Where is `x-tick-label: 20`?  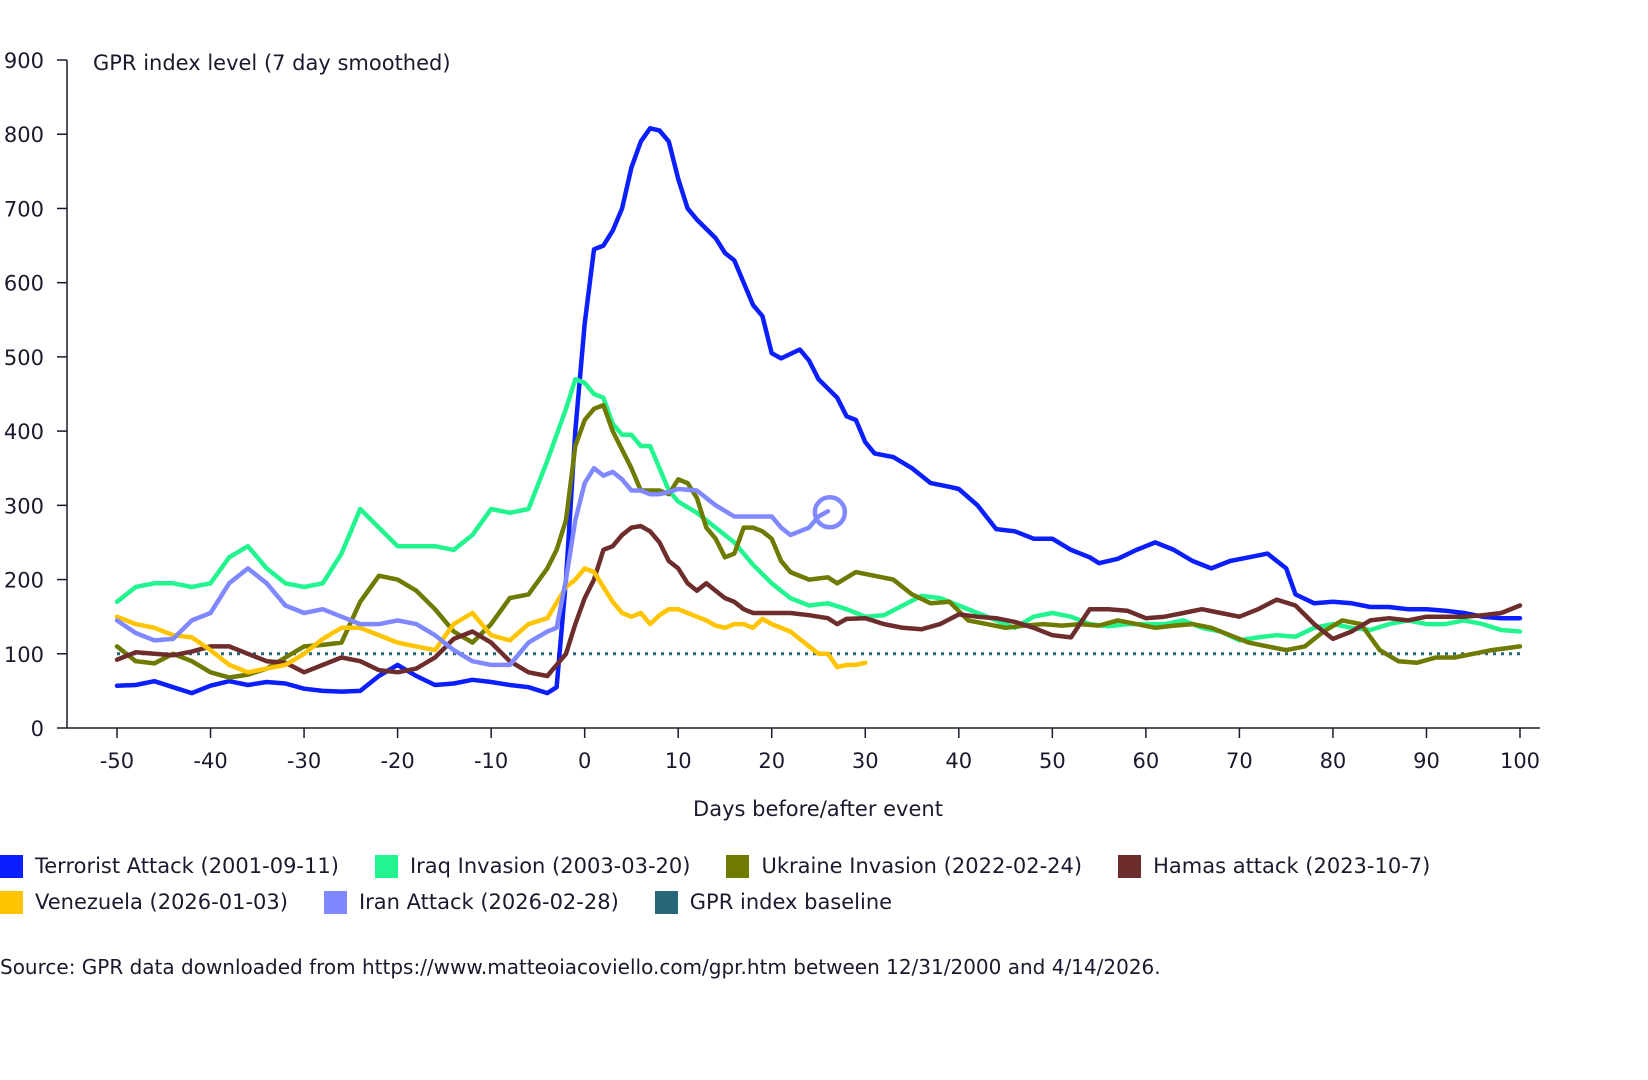
x-tick-label: 20 is located at coordinates (771, 761).